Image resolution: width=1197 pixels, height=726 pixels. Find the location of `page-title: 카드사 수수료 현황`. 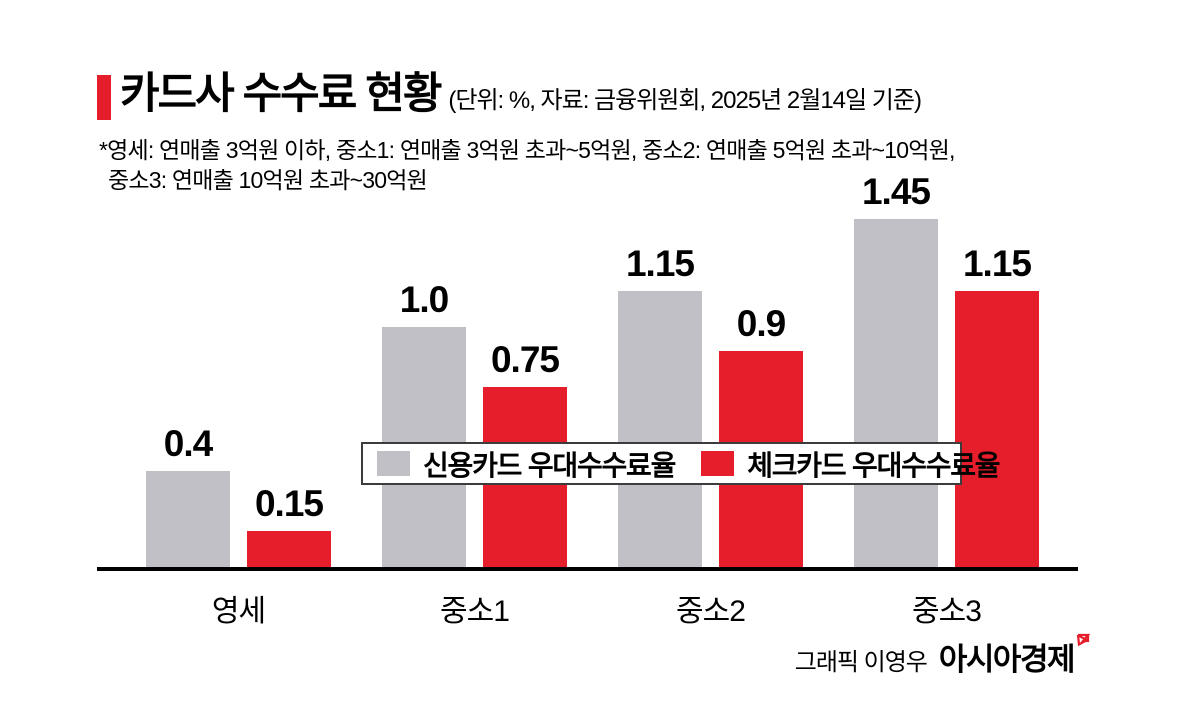

page-title: 카드사 수수료 현황 is located at coordinates (281, 94).